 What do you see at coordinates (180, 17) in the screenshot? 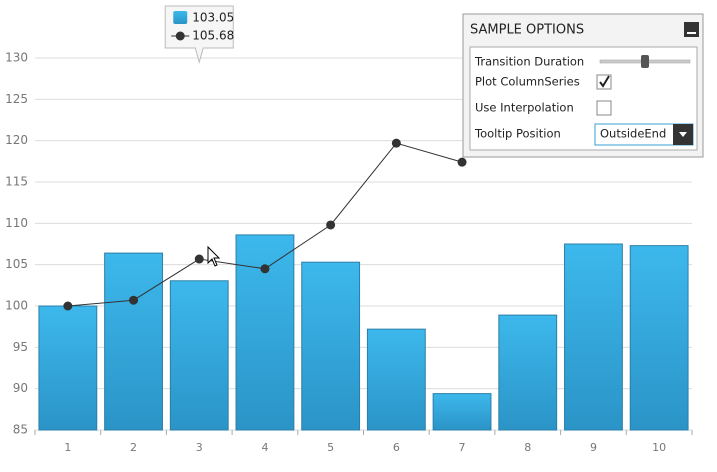
I see `tooltip-bar-icon` at bounding box center [180, 17].